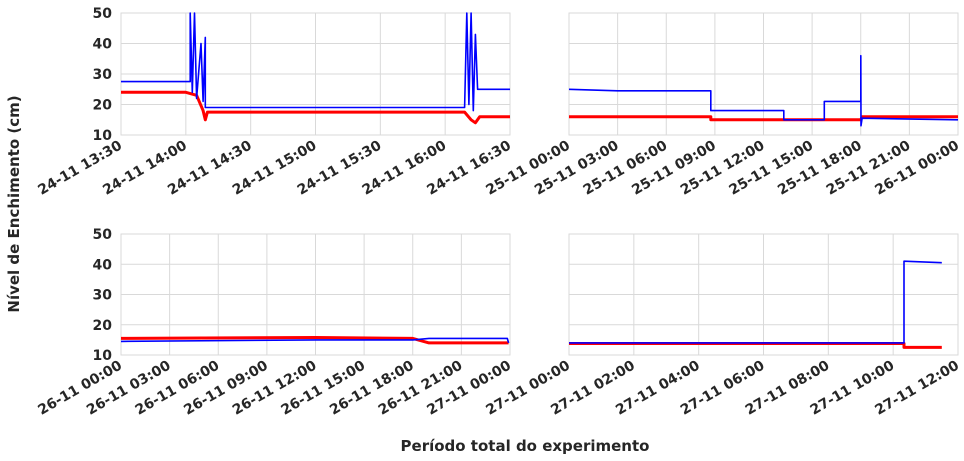 This screenshot has width=964, height=461. Describe the element at coordinates (525, 446) in the screenshot. I see `x-axis-label: Período total do experimento` at that location.